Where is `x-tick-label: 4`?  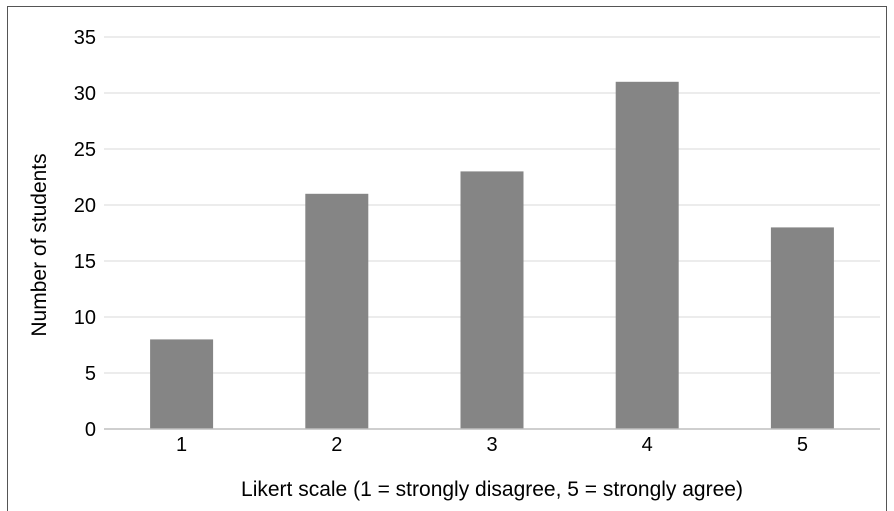 x-tick-label: 4 is located at coordinates (647, 445).